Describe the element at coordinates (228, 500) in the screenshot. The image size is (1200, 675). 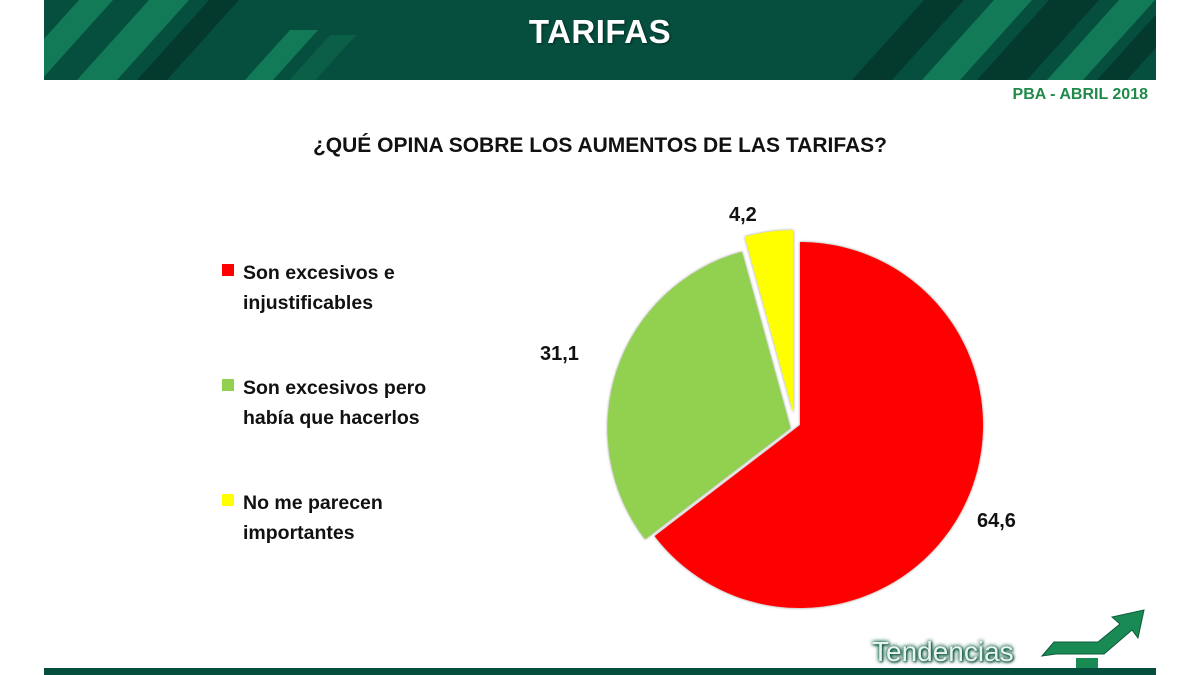
I see `legend-swatch-yellow` at that location.